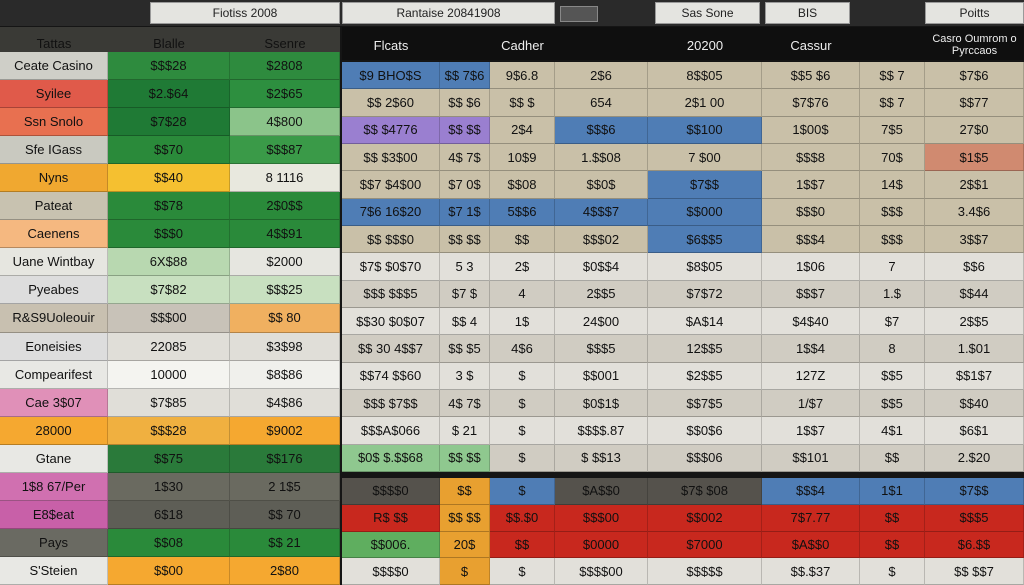  Describe the element at coordinates (522, 294) in the screenshot. I see `cell: 4` at that location.